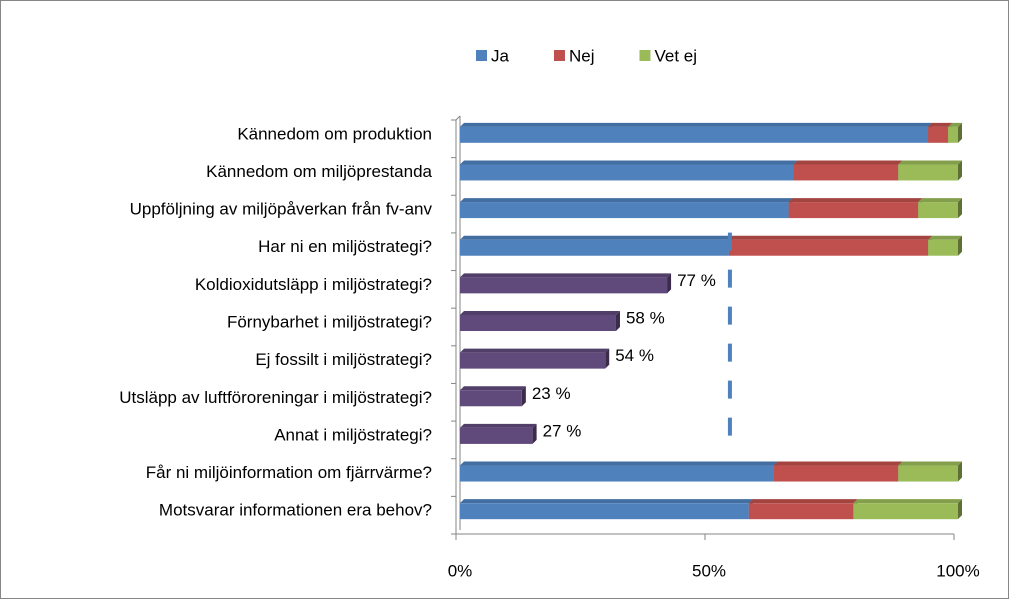 Image resolution: width=1009 pixels, height=599 pixels. I want to click on category-label: Har ni en miljöstrategi?, so click(345, 246).